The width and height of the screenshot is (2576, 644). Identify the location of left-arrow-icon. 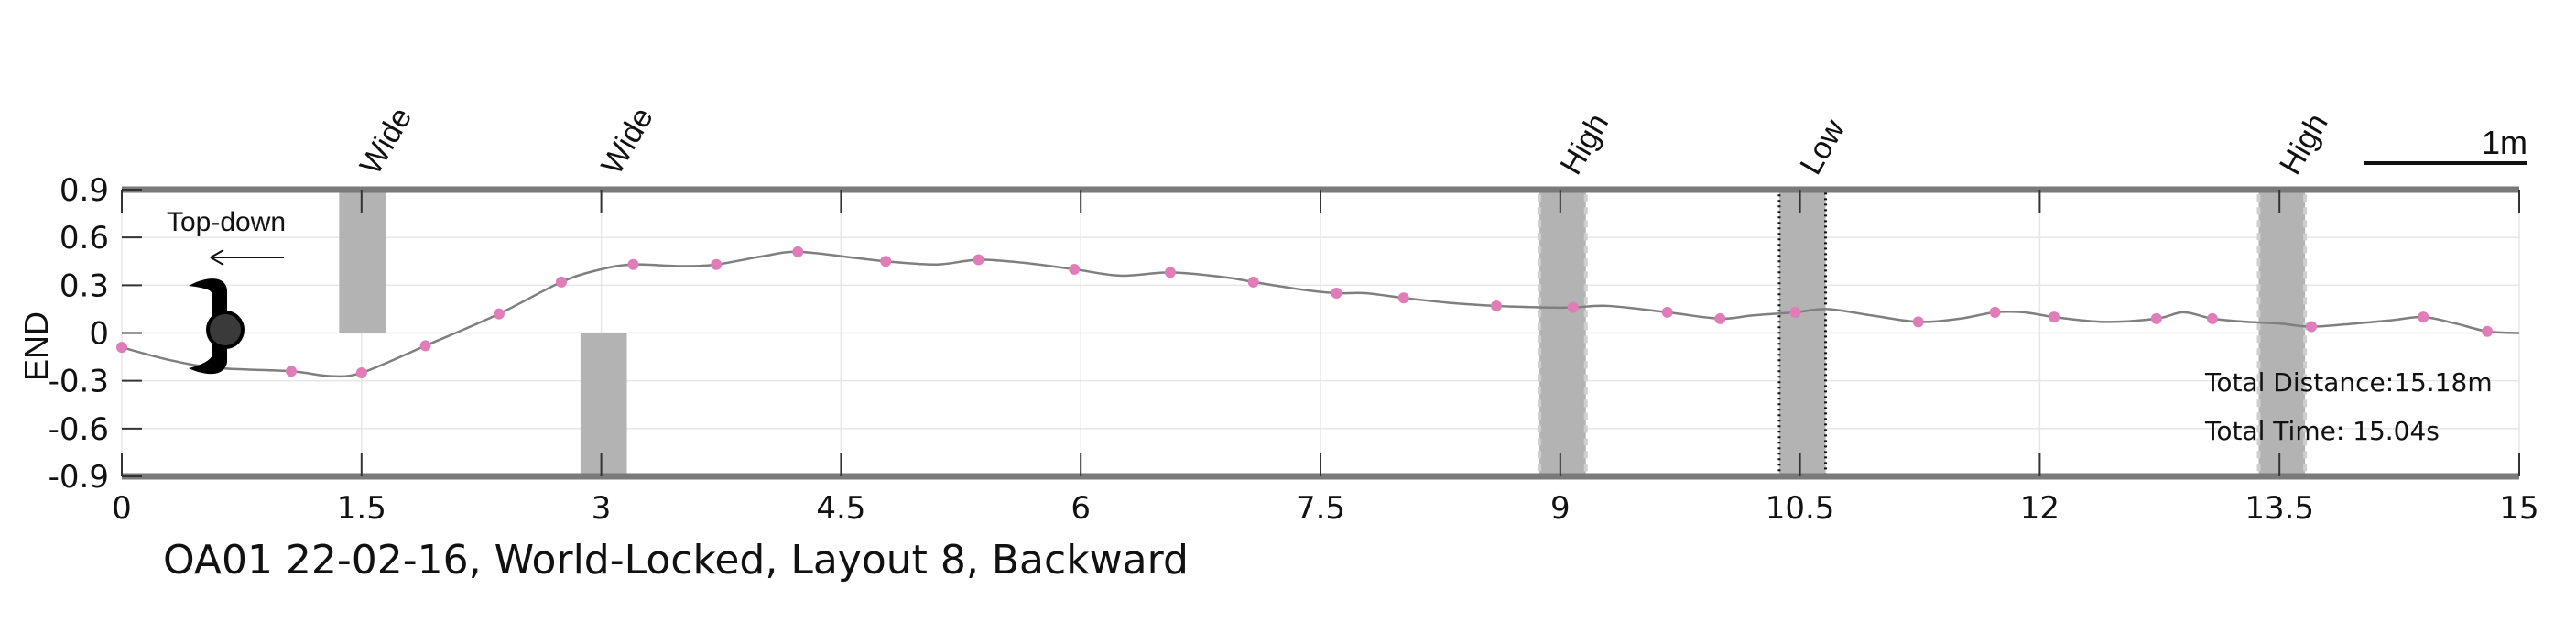
(247, 257).